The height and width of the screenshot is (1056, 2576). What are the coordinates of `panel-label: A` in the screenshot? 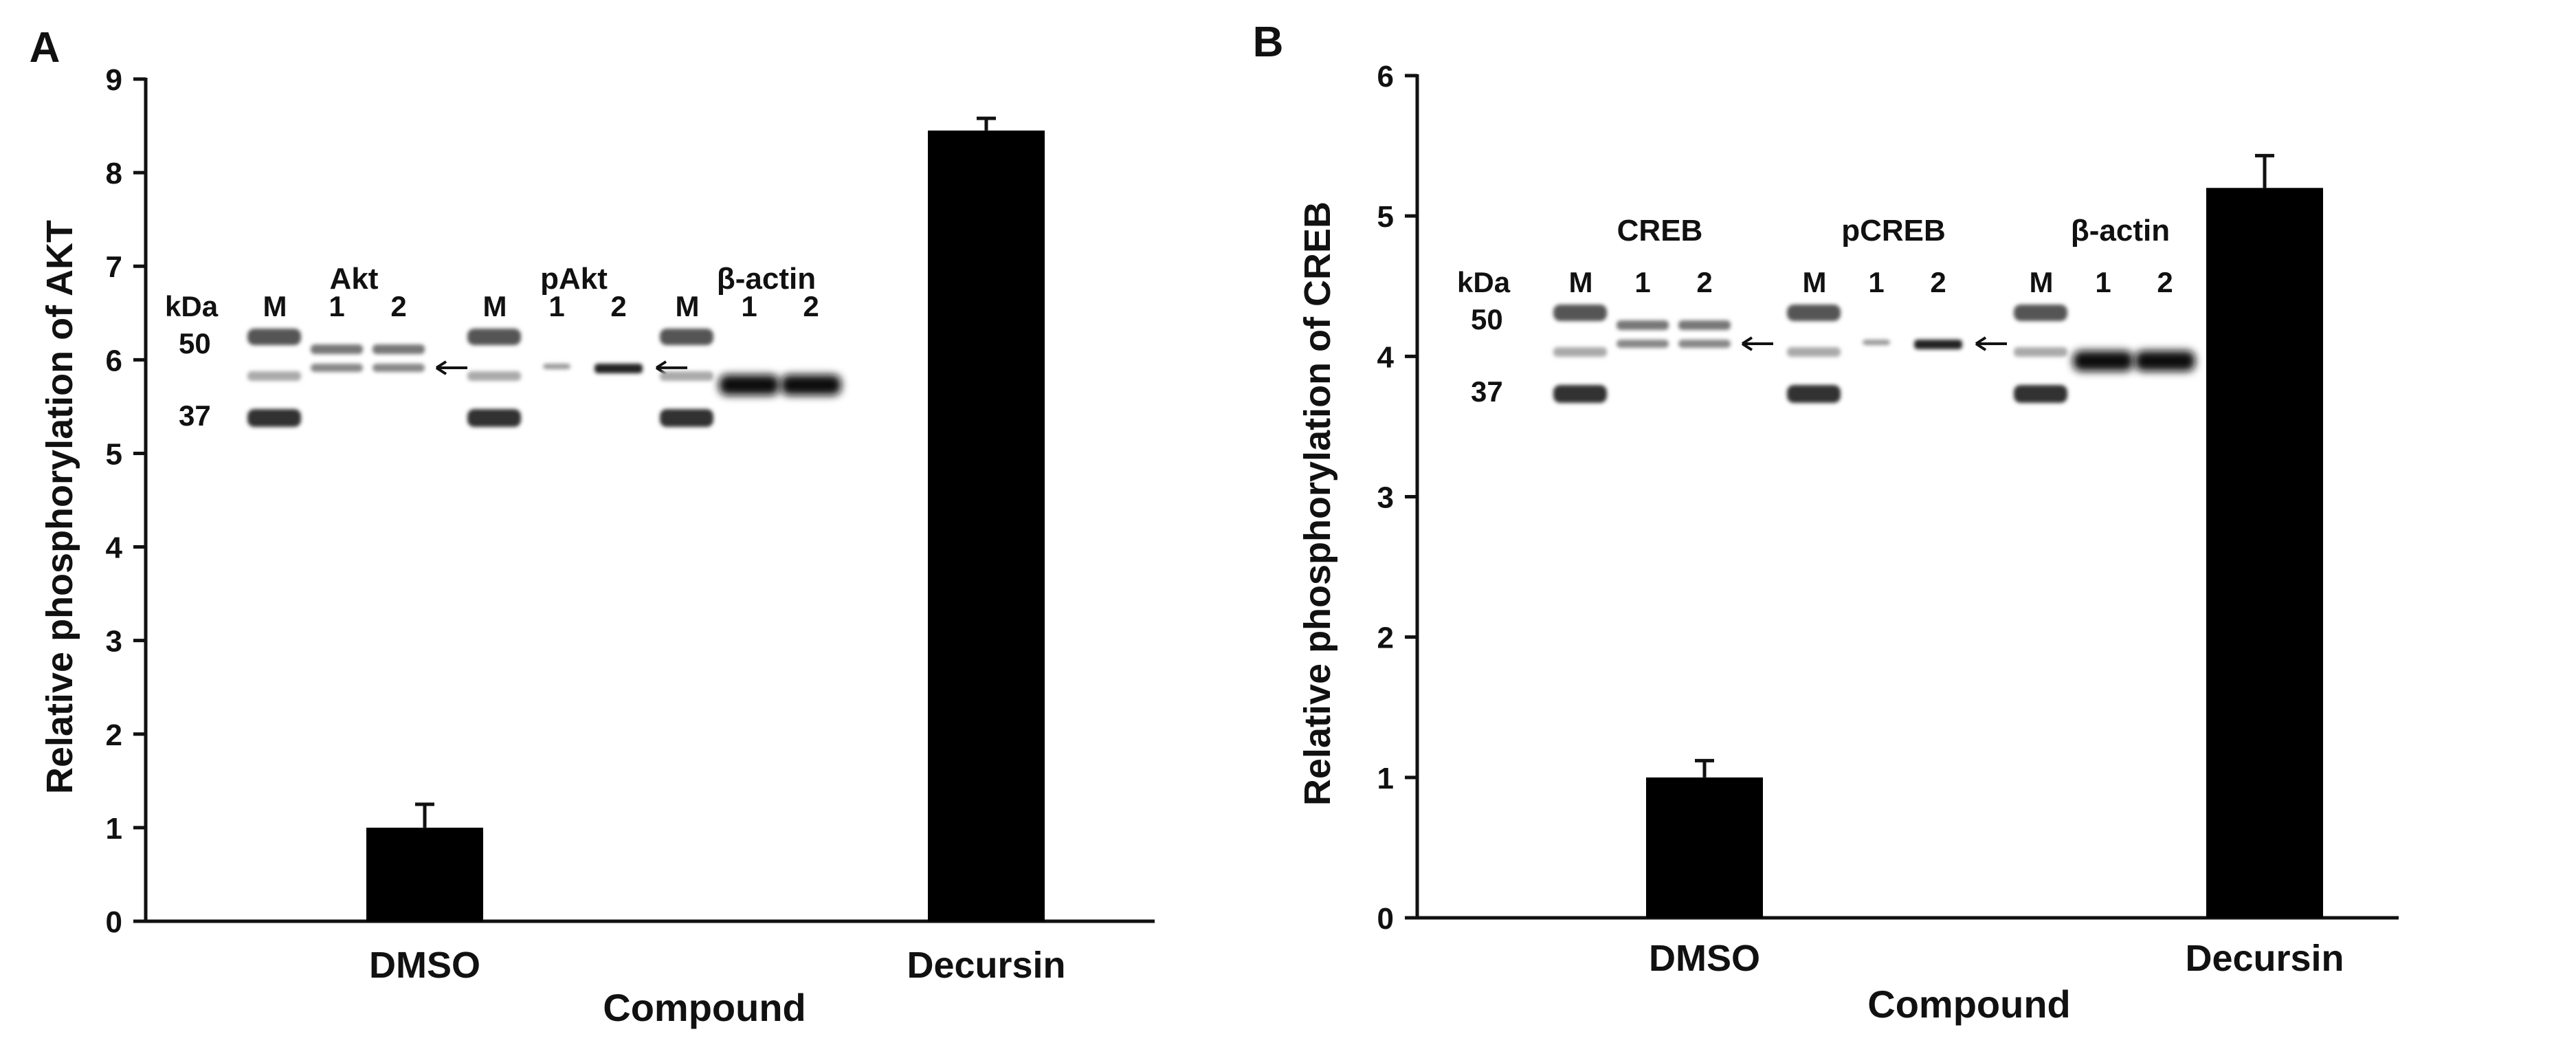 It's located at (45, 48).